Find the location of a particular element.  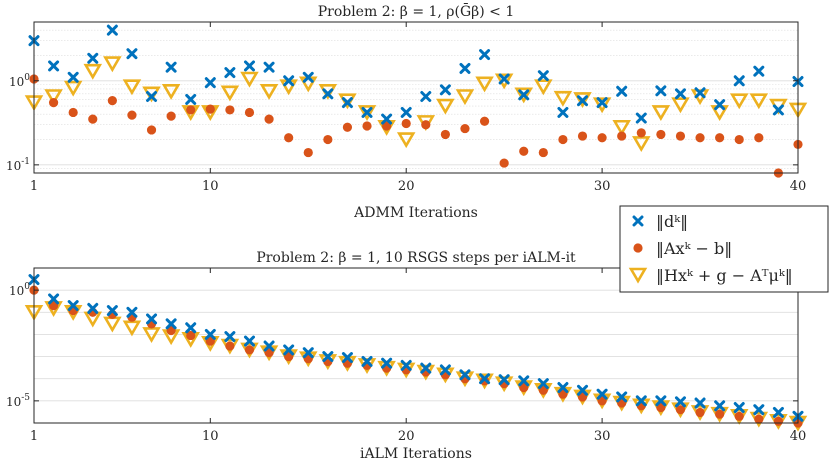

x-tick-label: 10 is located at coordinates (210, 436).